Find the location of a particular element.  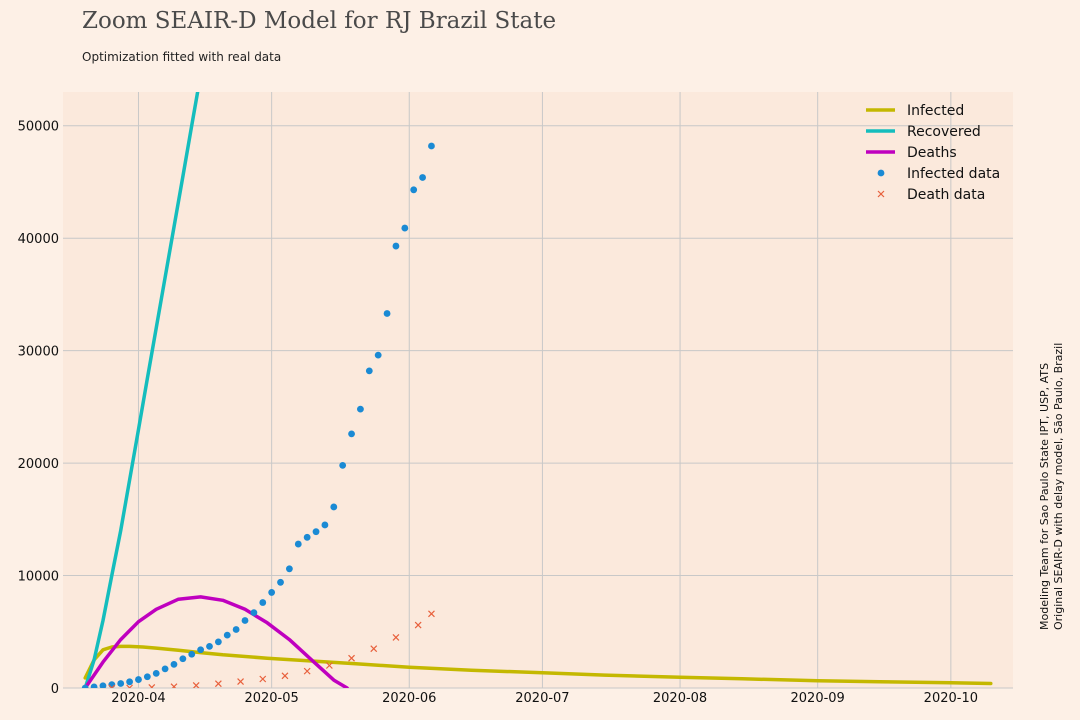

x-tick-label: 2020-06 is located at coordinates (409, 698).